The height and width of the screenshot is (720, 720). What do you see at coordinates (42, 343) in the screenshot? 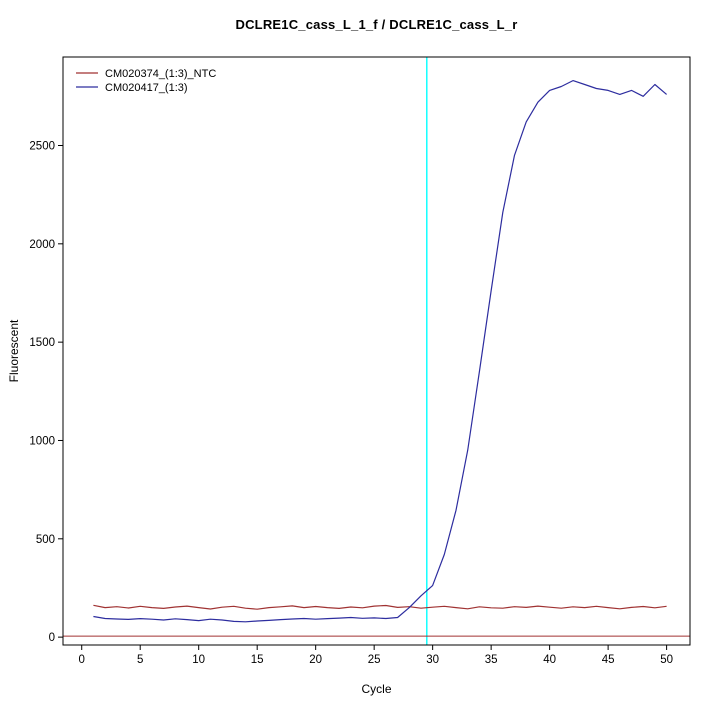
I see `y-tick-label: 1500` at bounding box center [42, 343].